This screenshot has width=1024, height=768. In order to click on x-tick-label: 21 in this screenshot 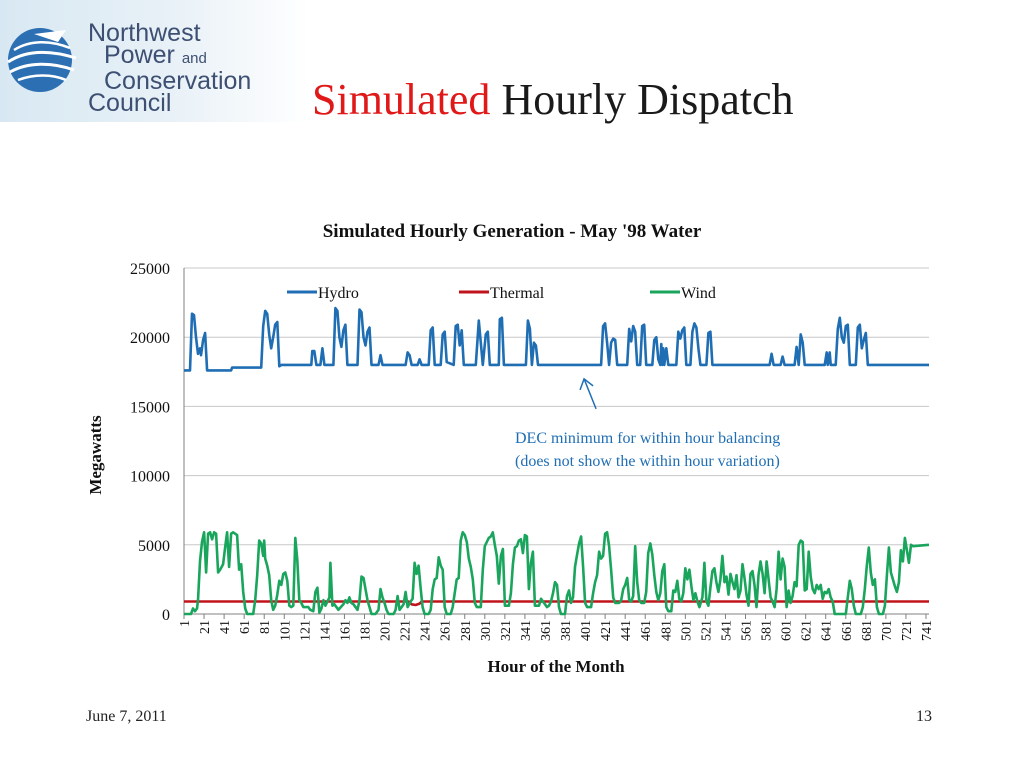, I will do `click(205, 627)`.